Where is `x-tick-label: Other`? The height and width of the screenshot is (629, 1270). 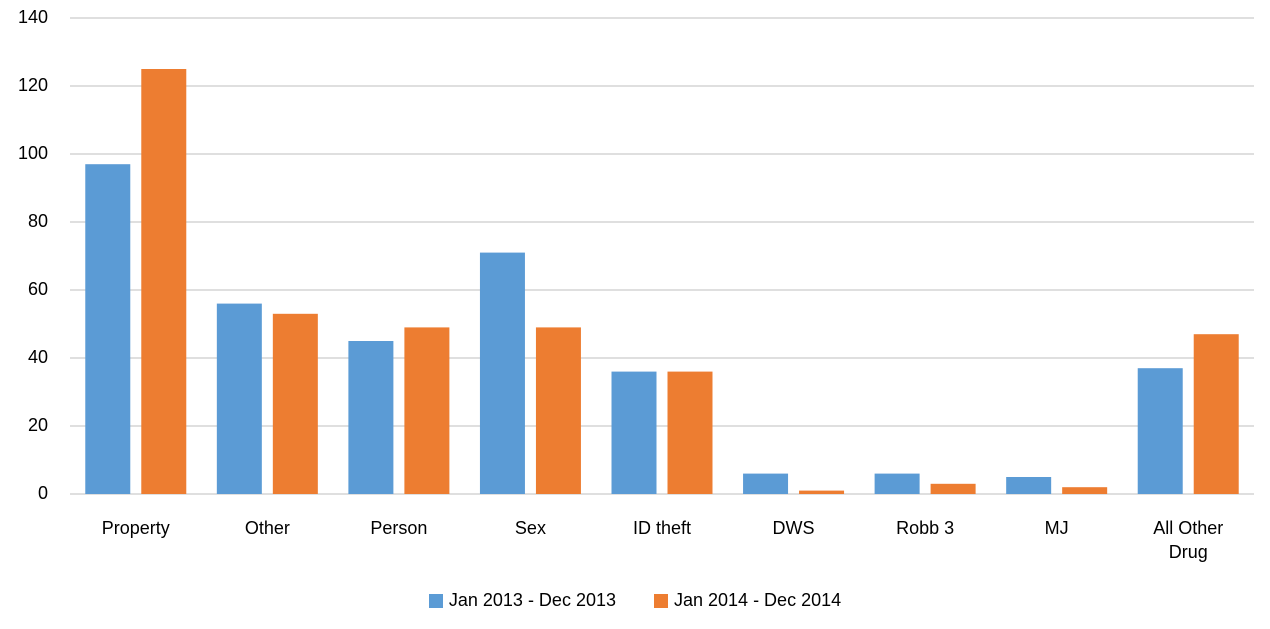 x-tick-label: Other is located at coordinates (267, 528).